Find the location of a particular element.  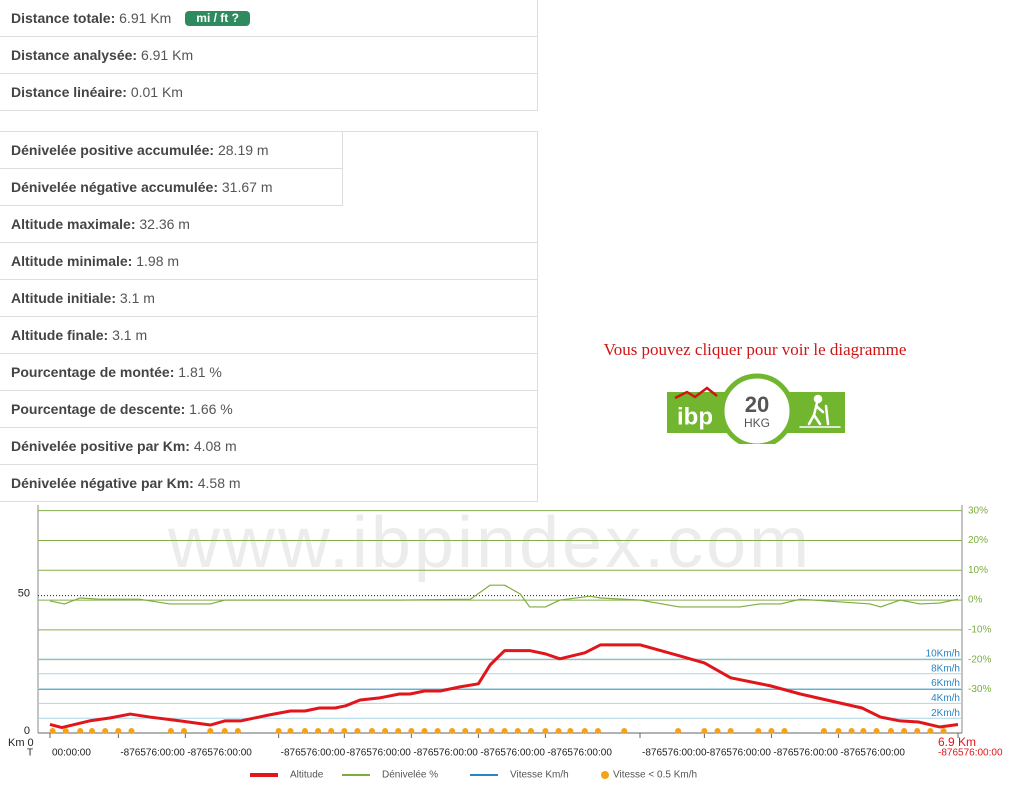

stats-row: Altitude minimale: 1.98 m is located at coordinates (268, 261).